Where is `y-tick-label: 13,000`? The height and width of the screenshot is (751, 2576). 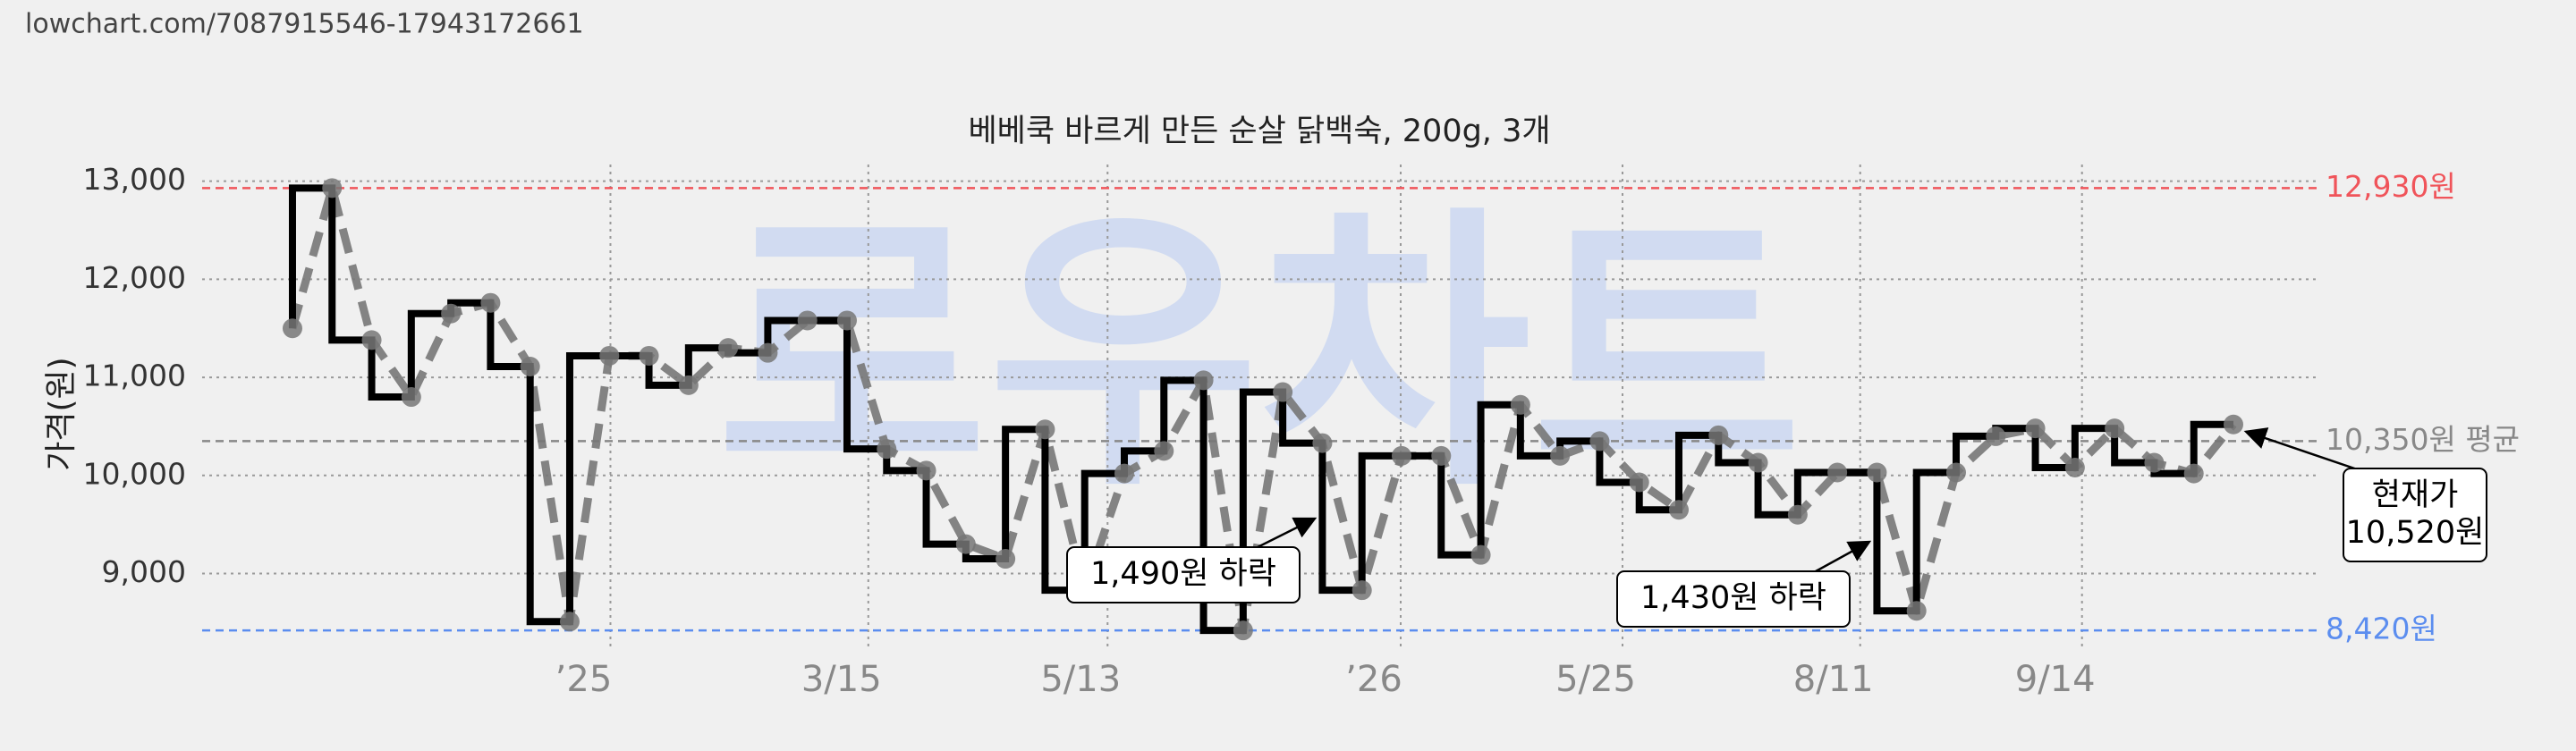
y-tick-label: 13,000 is located at coordinates (134, 179).